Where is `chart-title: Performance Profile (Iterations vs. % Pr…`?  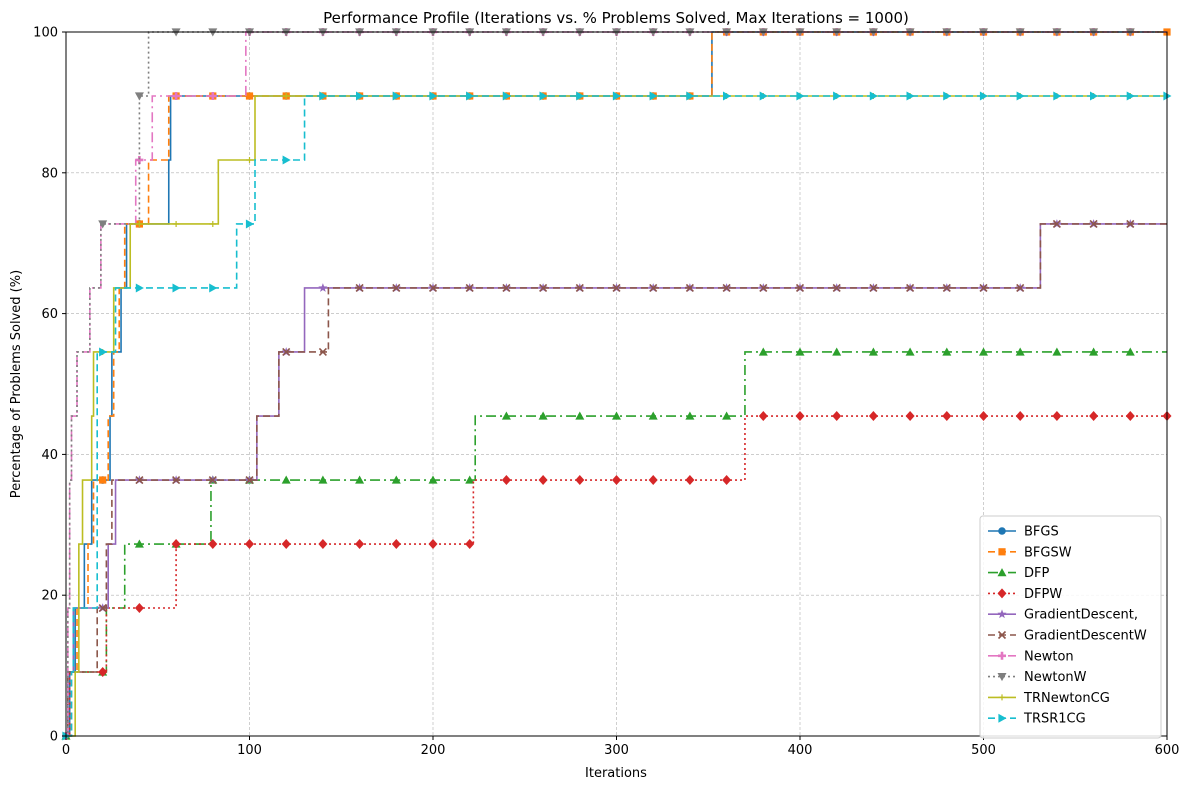
chart-title: Performance Profile (Iterations vs. % Pr… is located at coordinates (616, 18).